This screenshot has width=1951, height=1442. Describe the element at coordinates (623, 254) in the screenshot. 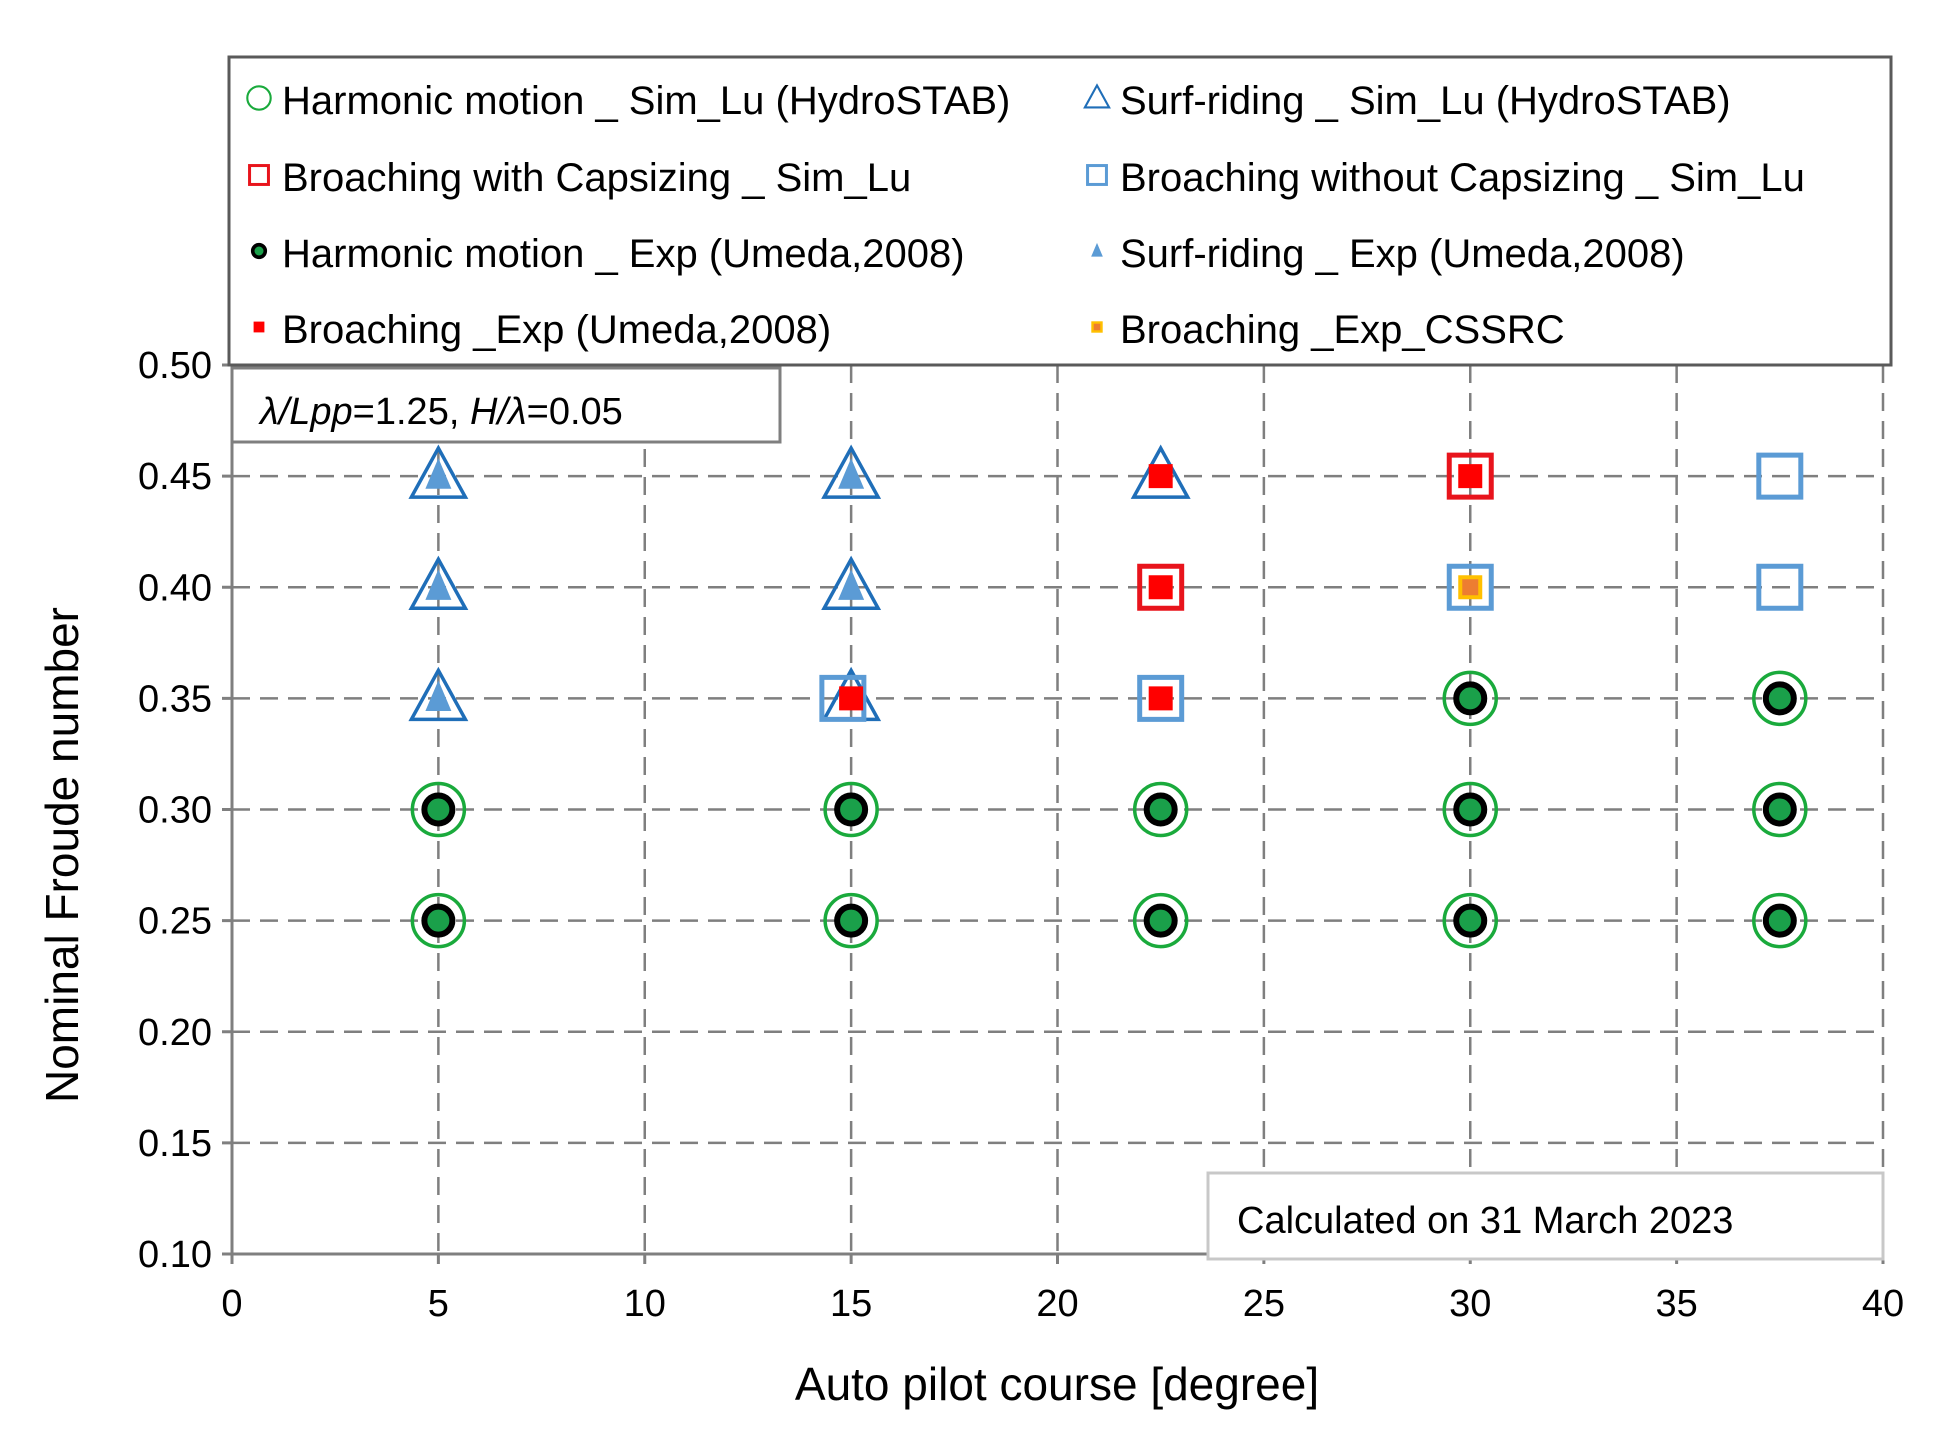

I see `legend-label: Harmonic motion _ Exp (Umeda,2008)` at that location.